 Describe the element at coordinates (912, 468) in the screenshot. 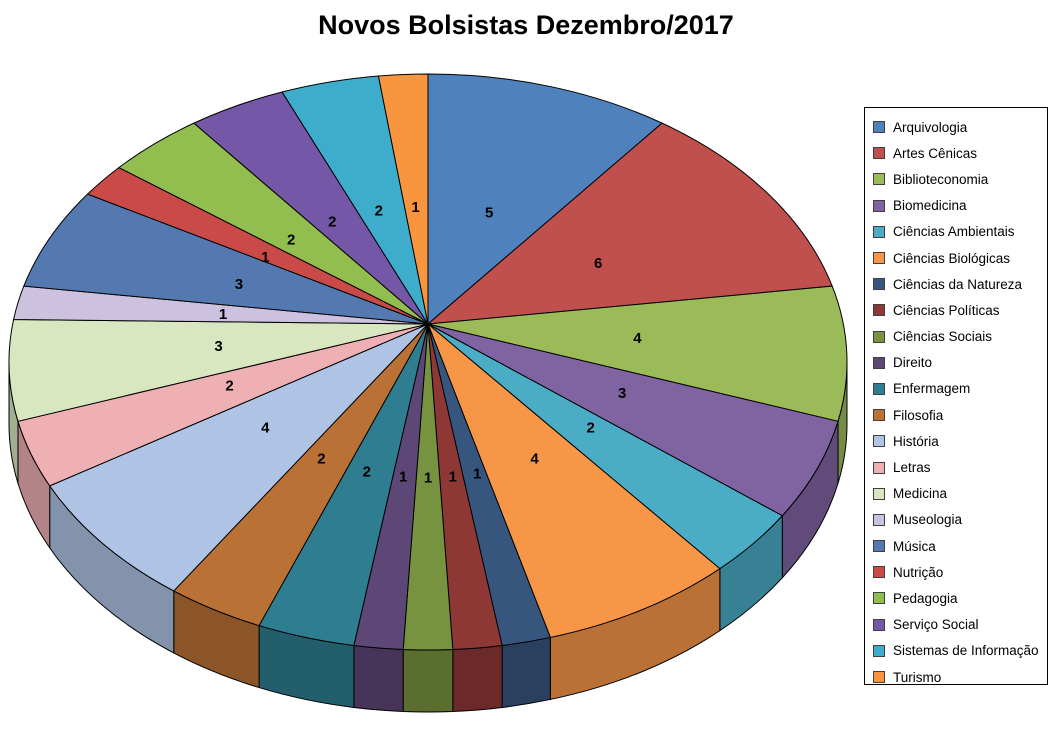

I see `legend-item-label: Letras` at that location.